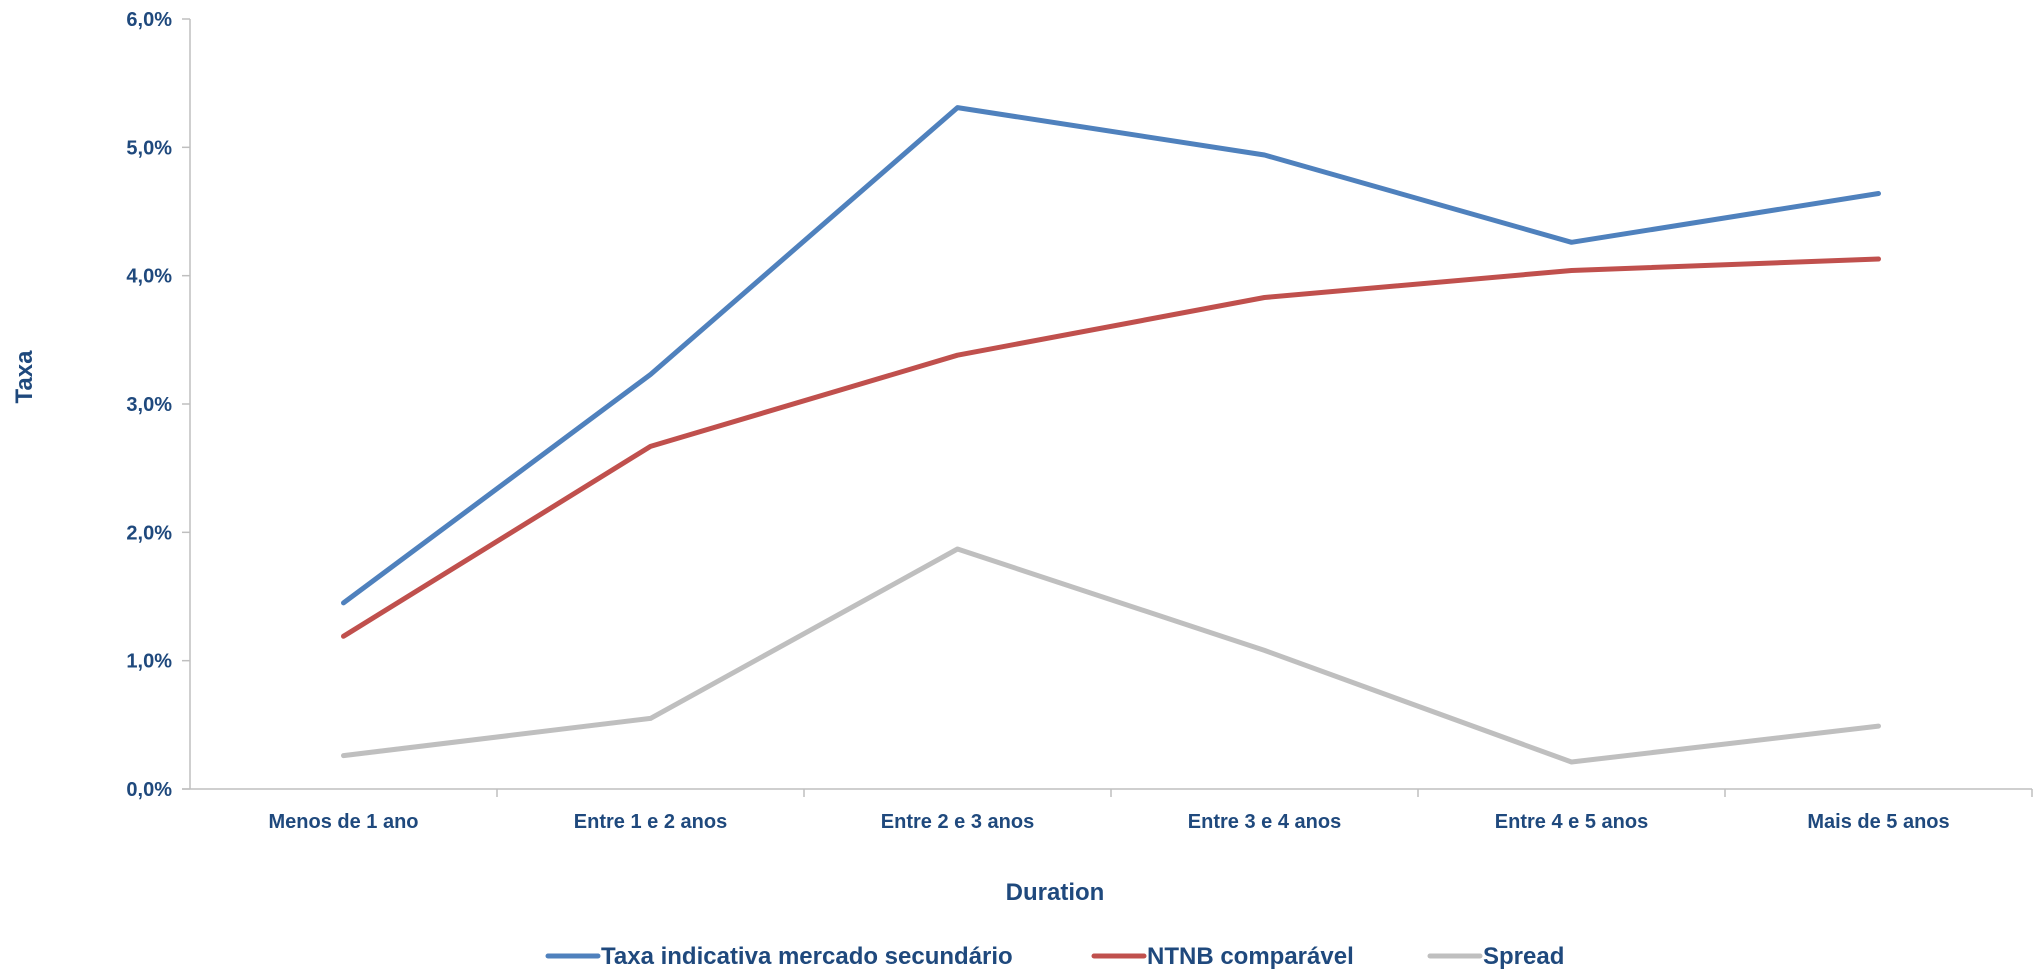  I want to click on y-tick-label: 0,0%, so click(149, 790).